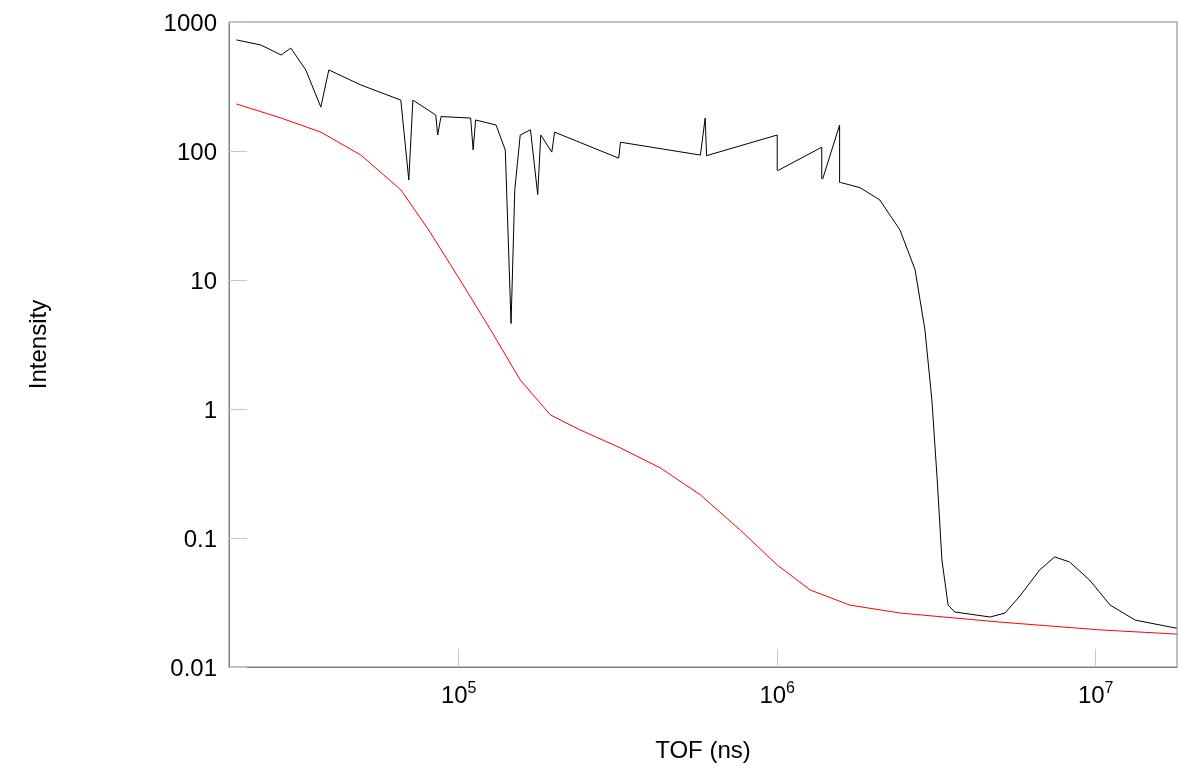  What do you see at coordinates (37, 344) in the screenshot?
I see `y-axis-title: Intensity` at bounding box center [37, 344].